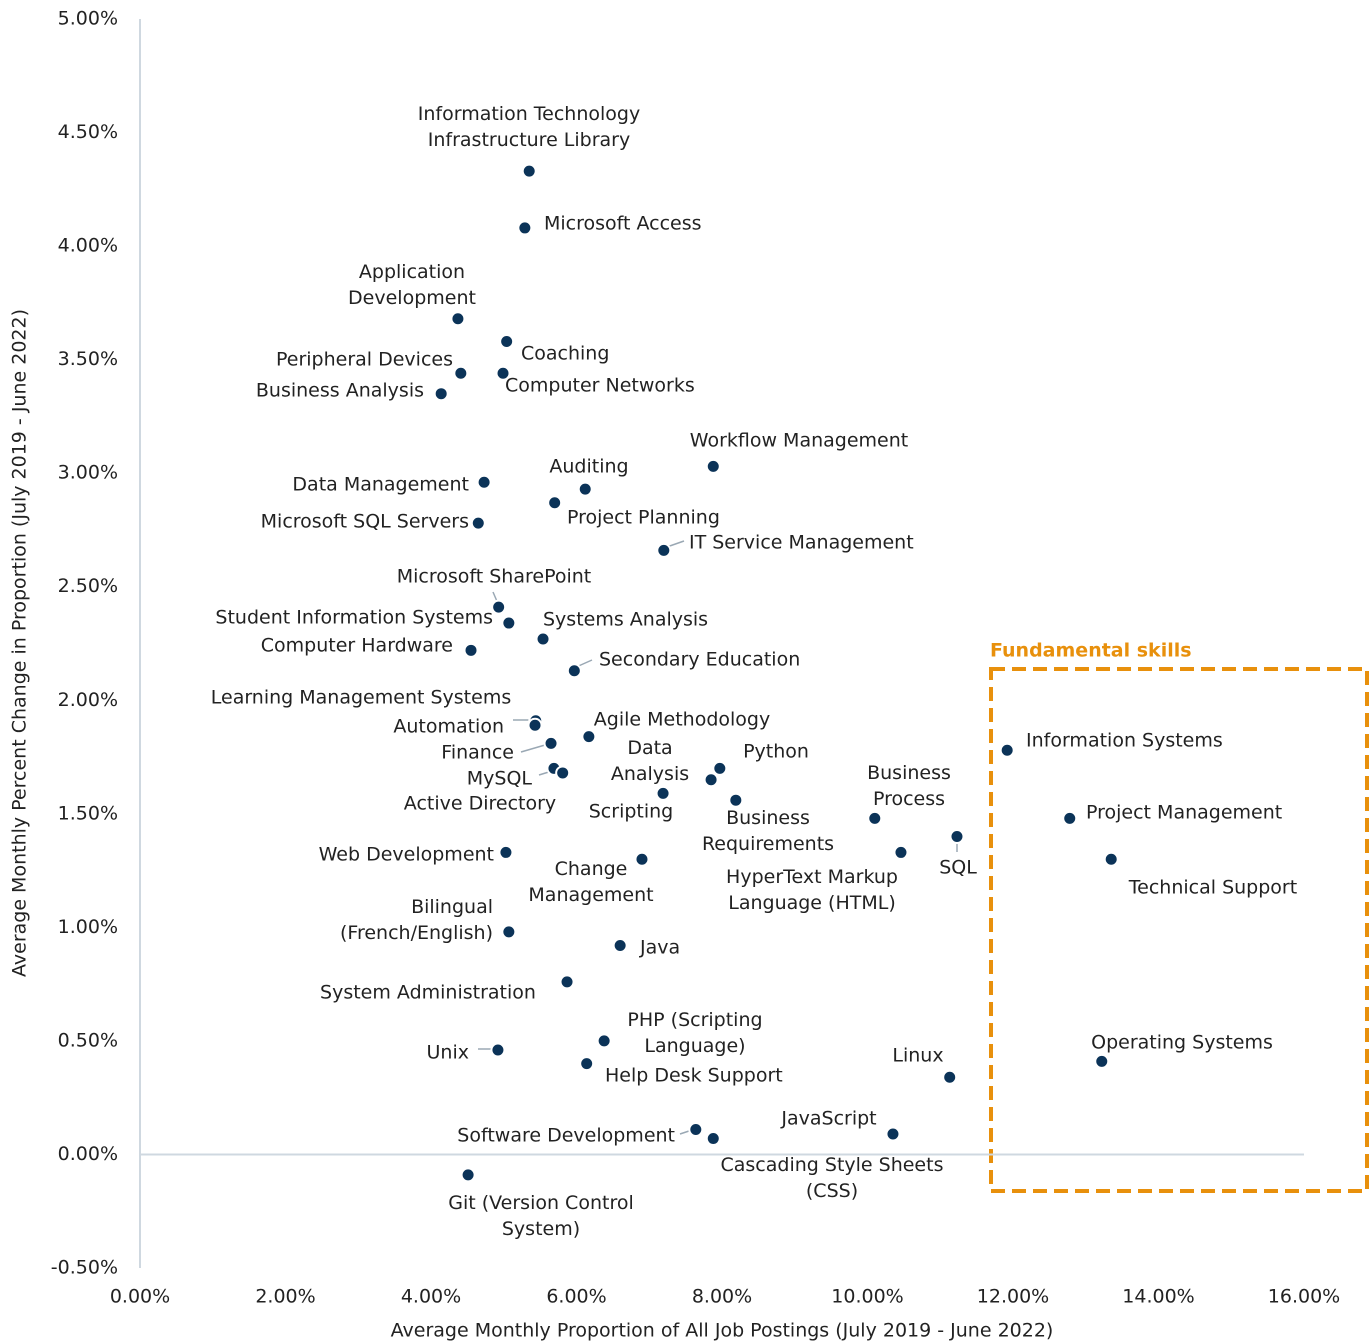  What do you see at coordinates (832, 1165) in the screenshot?
I see `label-line: Cascading Style Sheets` at bounding box center [832, 1165].